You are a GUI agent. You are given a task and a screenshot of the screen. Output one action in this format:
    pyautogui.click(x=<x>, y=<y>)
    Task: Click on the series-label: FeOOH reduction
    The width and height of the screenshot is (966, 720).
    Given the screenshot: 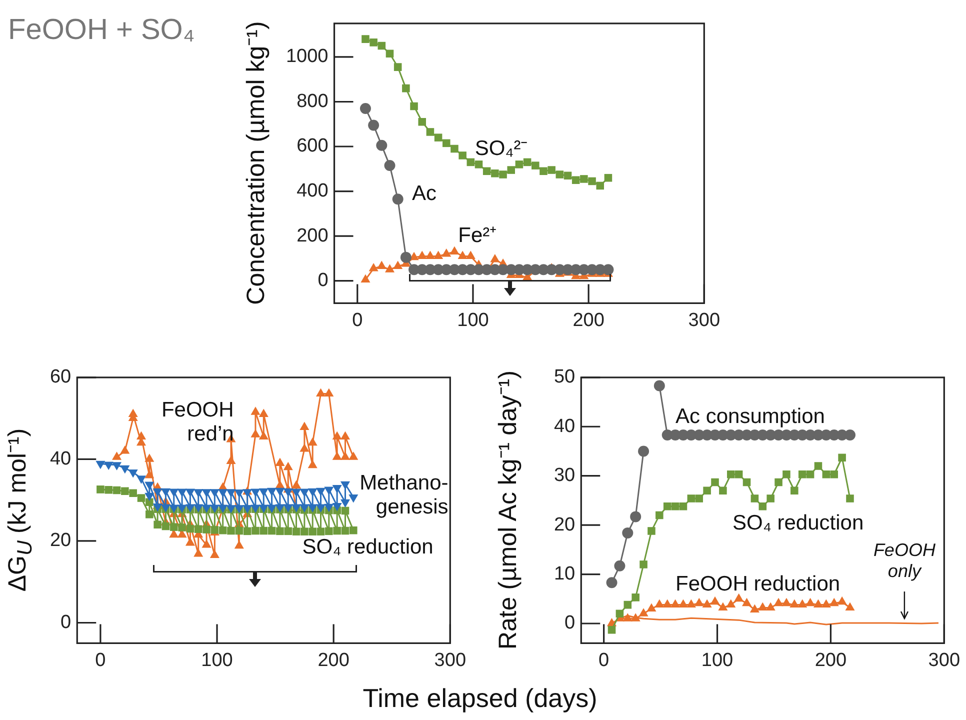 What is the action you would take?
    pyautogui.click(x=758, y=584)
    